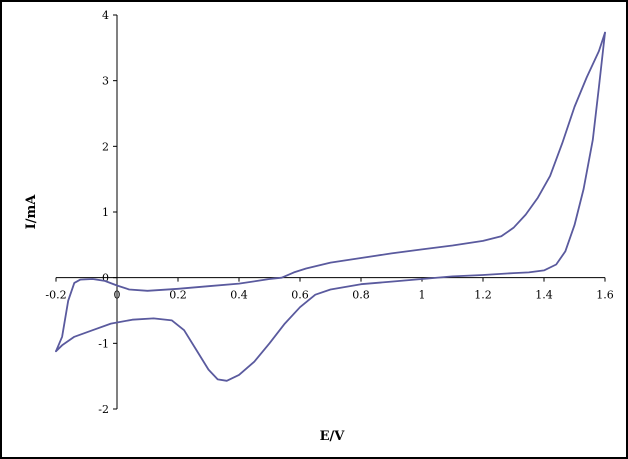  I want to click on x-tick-label: 1.6, so click(605, 295).